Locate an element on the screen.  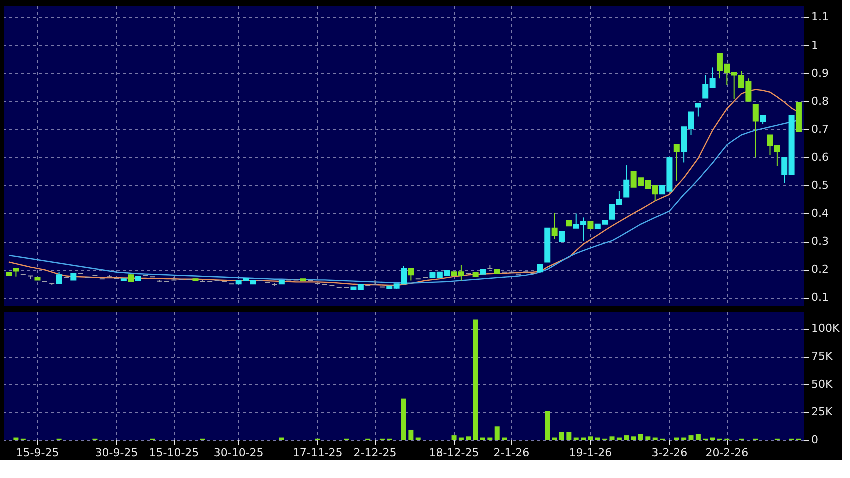
x-tick-label: 2-12-25 is located at coordinates (375, 453).